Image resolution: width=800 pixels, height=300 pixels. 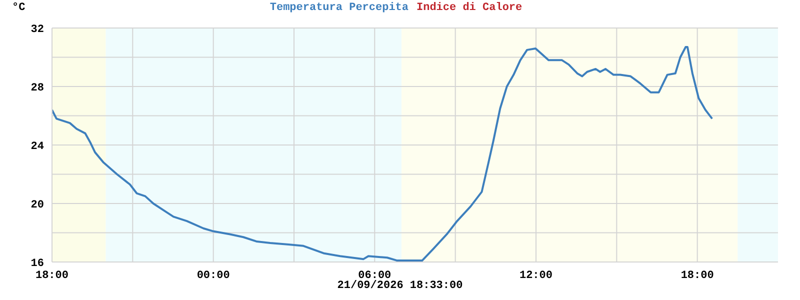 What do you see at coordinates (400, 286) in the screenshot?
I see `text: 21/09/2026 18:33:00` at bounding box center [400, 286].